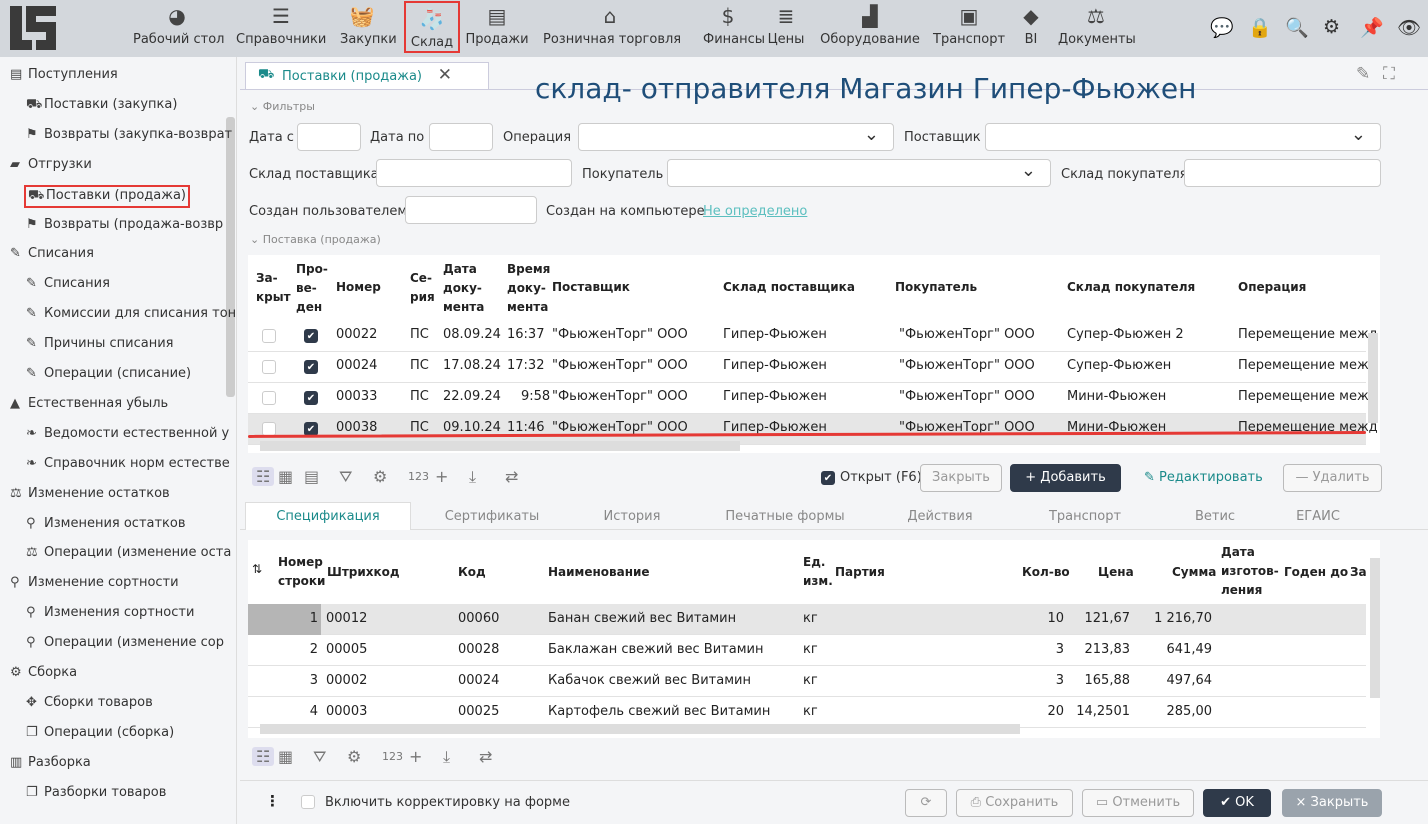  What do you see at coordinates (110, 612) in the screenshot?
I see `sidebar-item: ⚲ Изменения сортности` at bounding box center [110, 612].